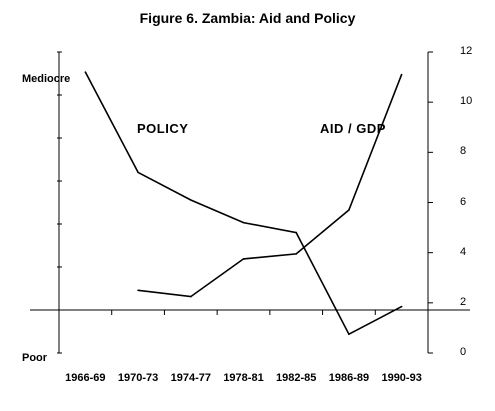 This screenshot has width=495, height=411. I want to click on right-tick-label: 6, so click(463, 201).